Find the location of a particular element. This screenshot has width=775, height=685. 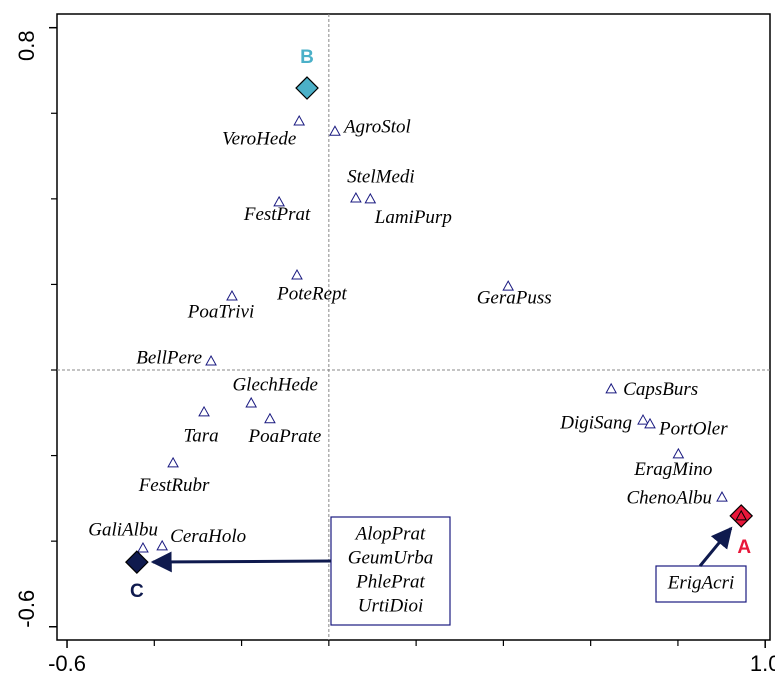

boxed-species-label: PhlePrat is located at coordinates (390, 581).